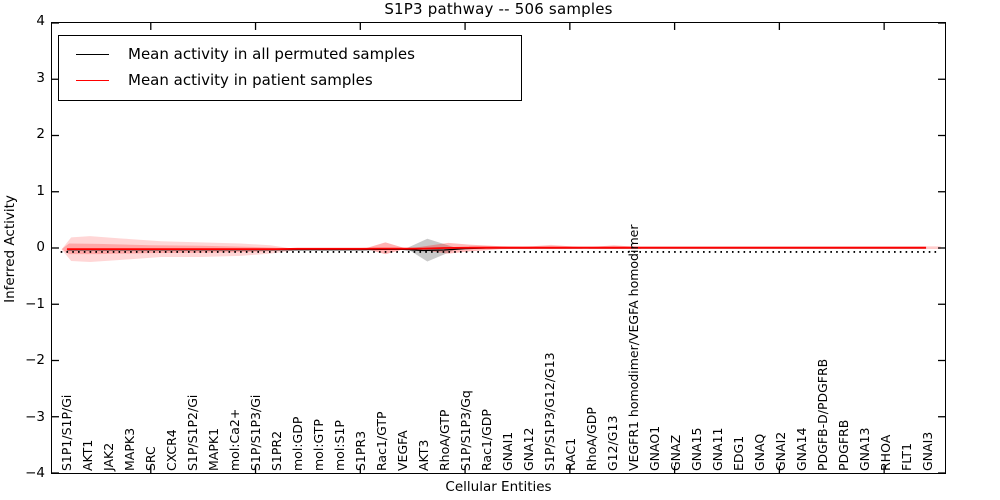 The width and height of the screenshot is (1000, 500). What do you see at coordinates (633, 347) in the screenshot?
I see `x-tick-label: VEGFR1 homodimer/VEGFA homodimer` at bounding box center [633, 347].